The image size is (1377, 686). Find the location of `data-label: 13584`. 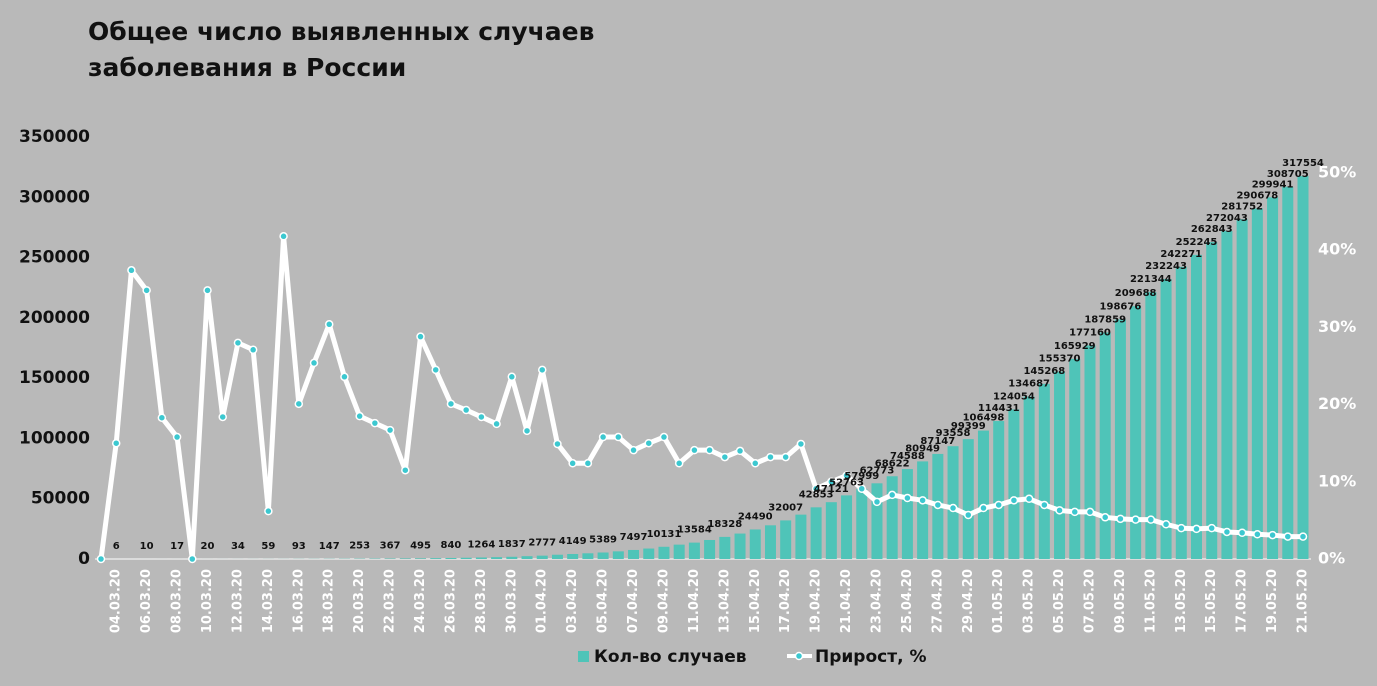

data-label: 13584 is located at coordinates (694, 530).